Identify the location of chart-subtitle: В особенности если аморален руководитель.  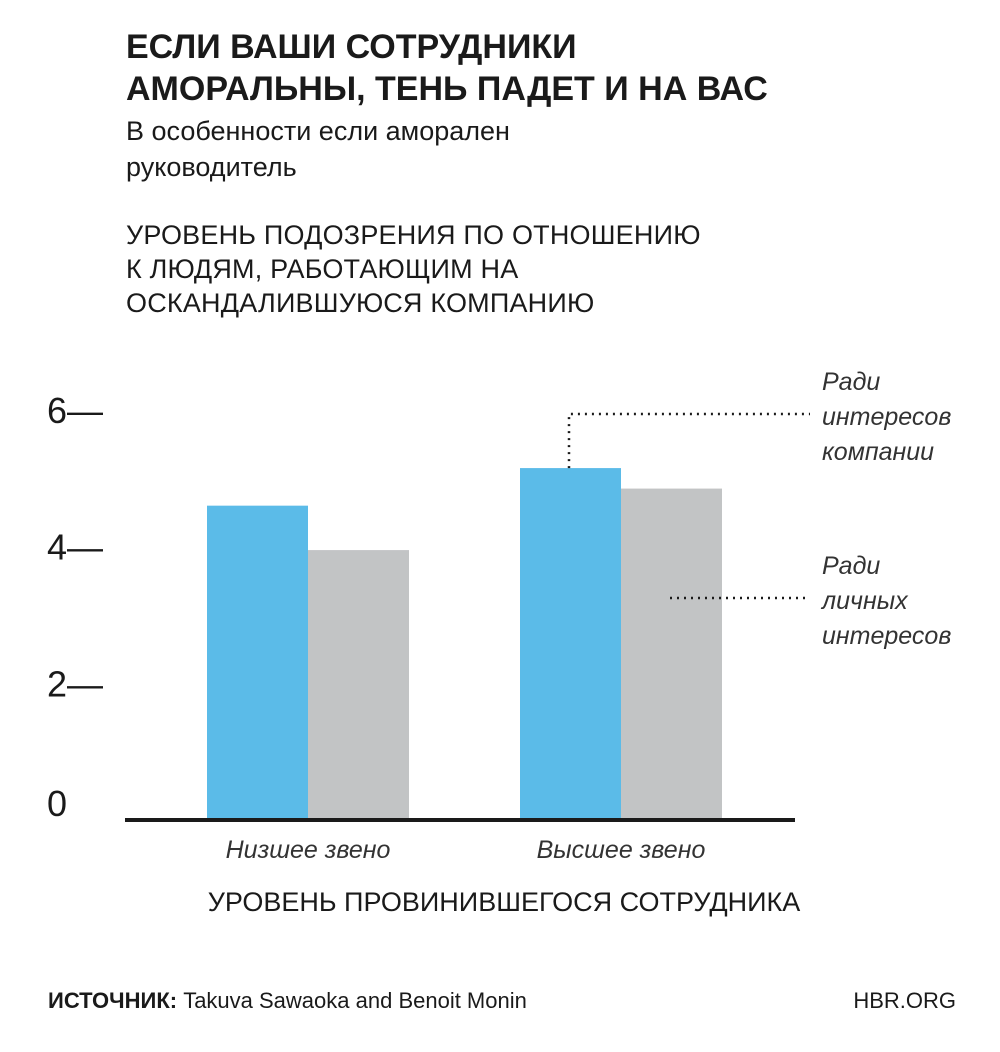
(426, 149).